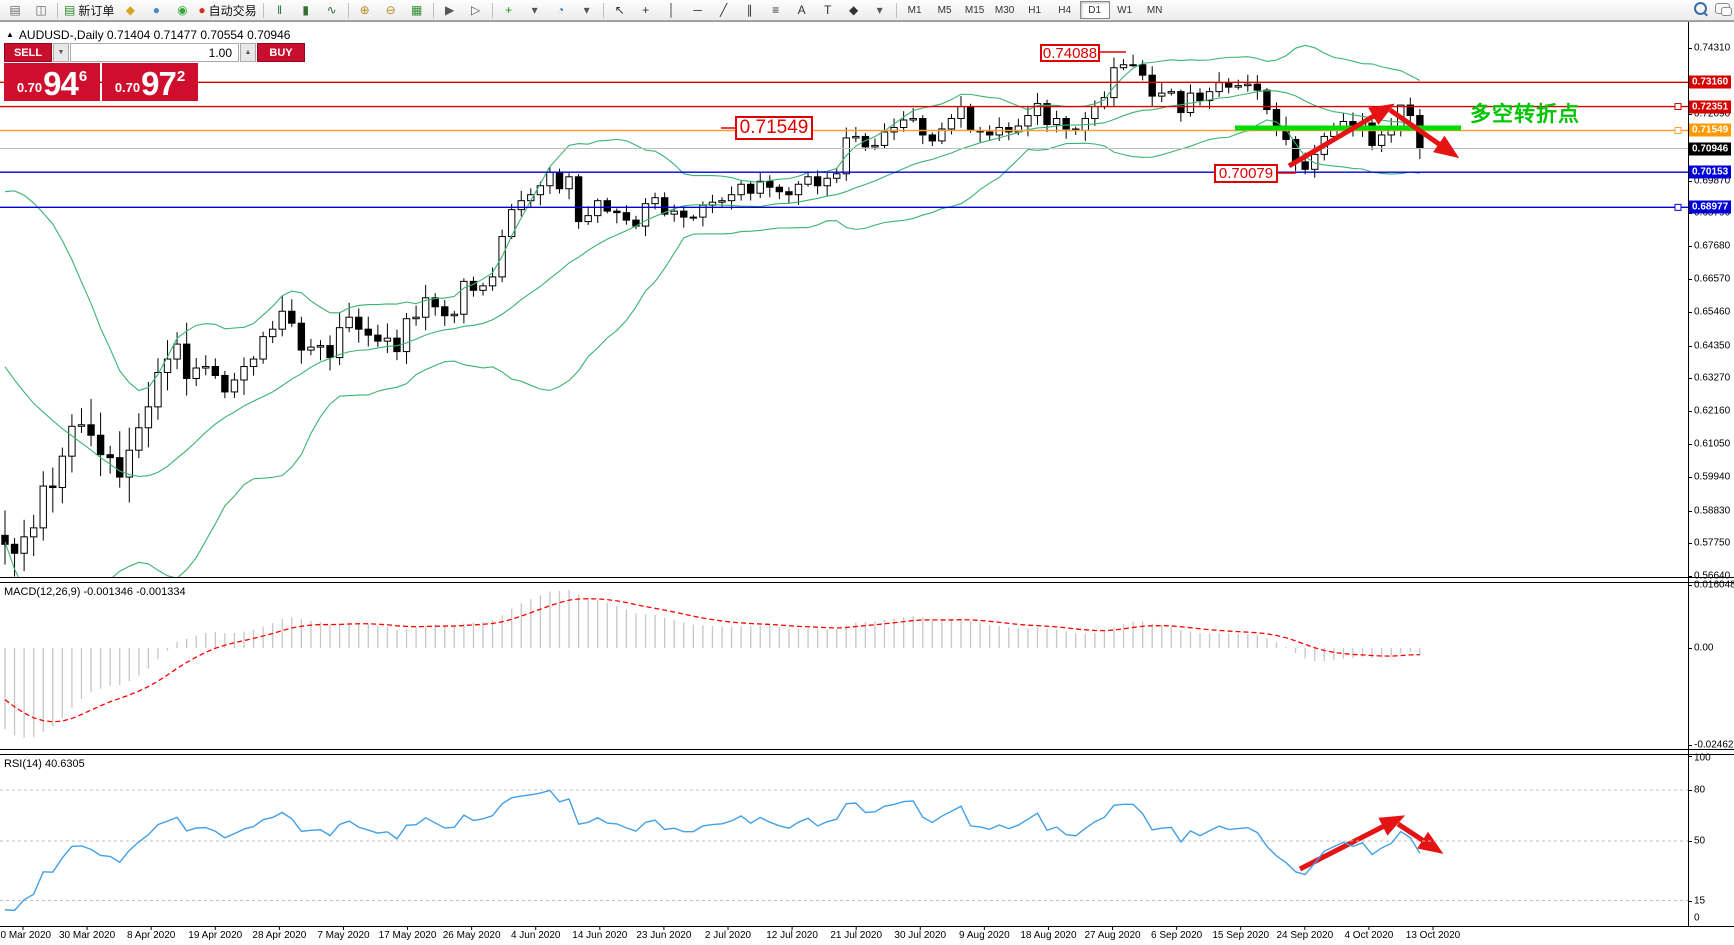  Describe the element at coordinates (471, 935) in the screenshot. I see `date-axis-label: 26 May 2020` at that location.